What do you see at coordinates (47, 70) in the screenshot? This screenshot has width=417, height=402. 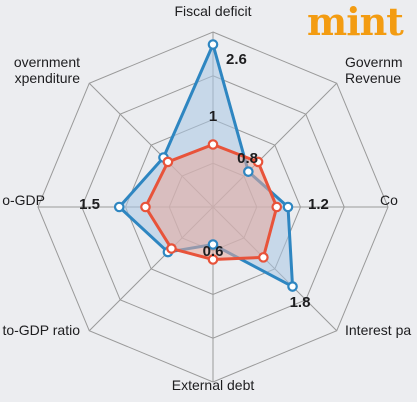 I see `axis-label-7: overnment xpenditure` at bounding box center [47, 70].